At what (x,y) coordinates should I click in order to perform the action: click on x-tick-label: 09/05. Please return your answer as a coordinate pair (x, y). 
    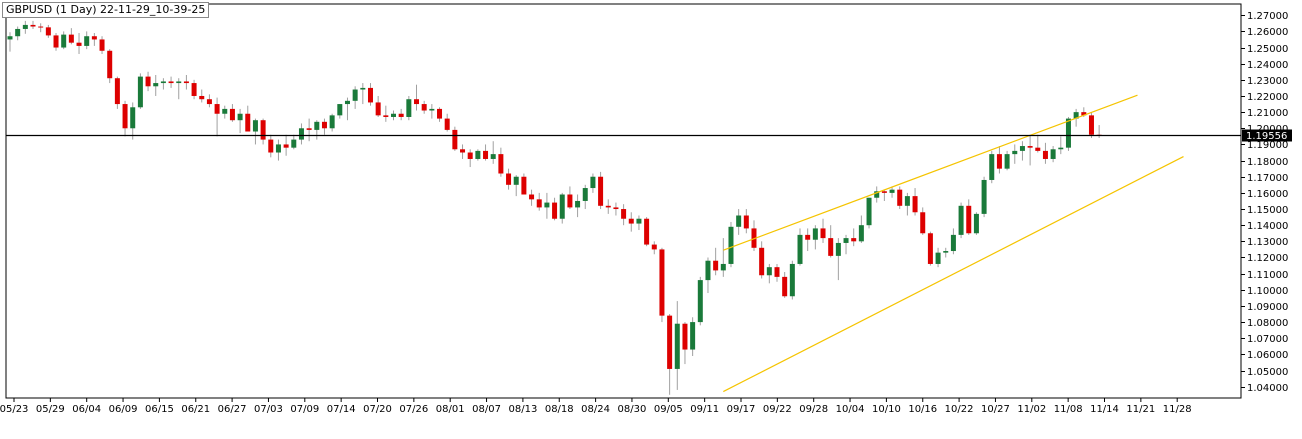
    Looking at the image, I should click on (668, 409).